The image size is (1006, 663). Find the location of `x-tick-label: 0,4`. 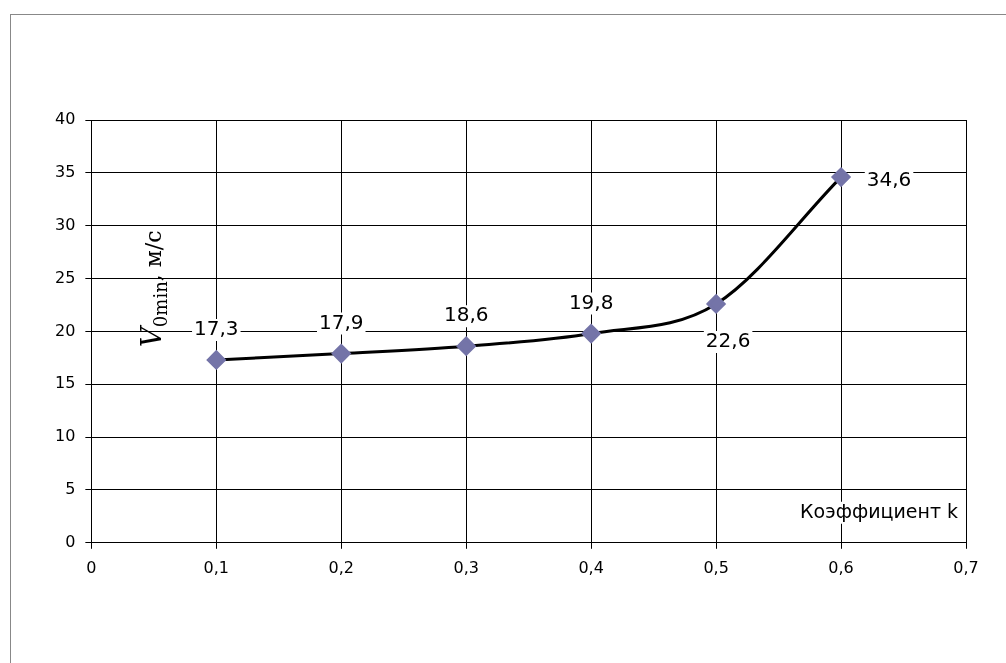

x-tick-label: 0,4 is located at coordinates (591, 567).